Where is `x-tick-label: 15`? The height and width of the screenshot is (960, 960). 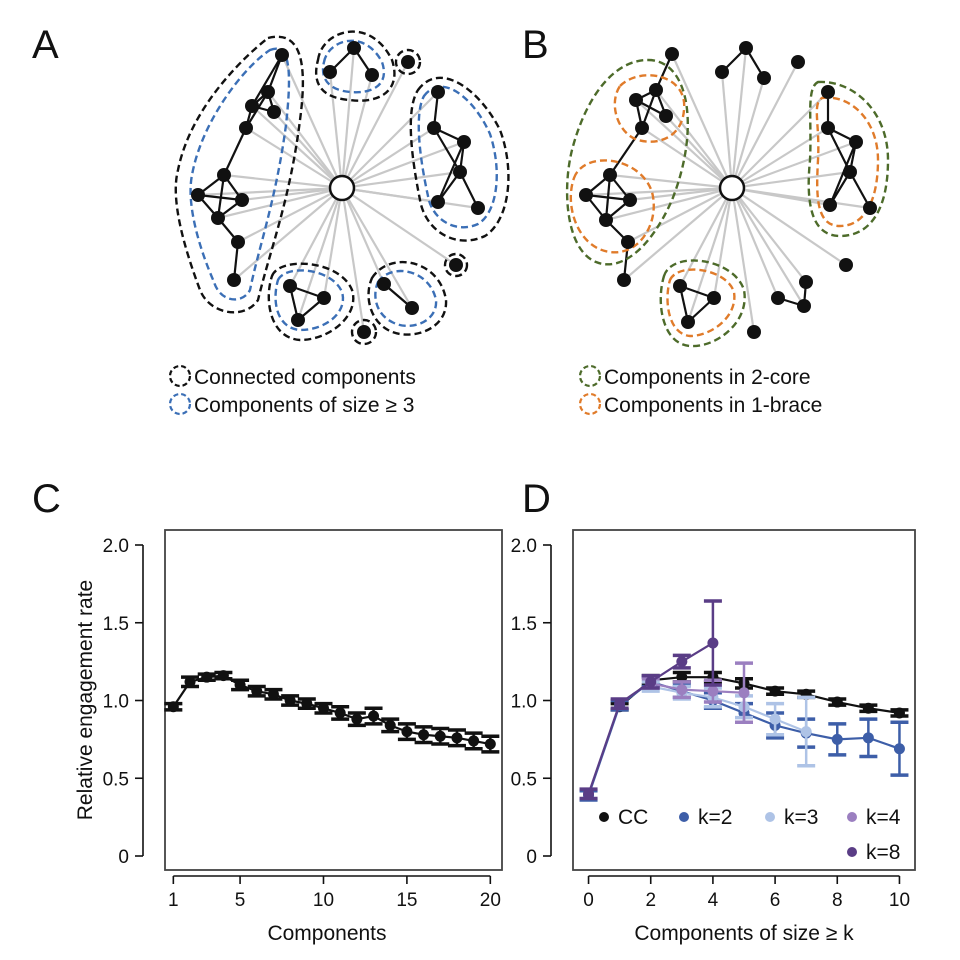
x-tick-label: 15 is located at coordinates (406, 900).